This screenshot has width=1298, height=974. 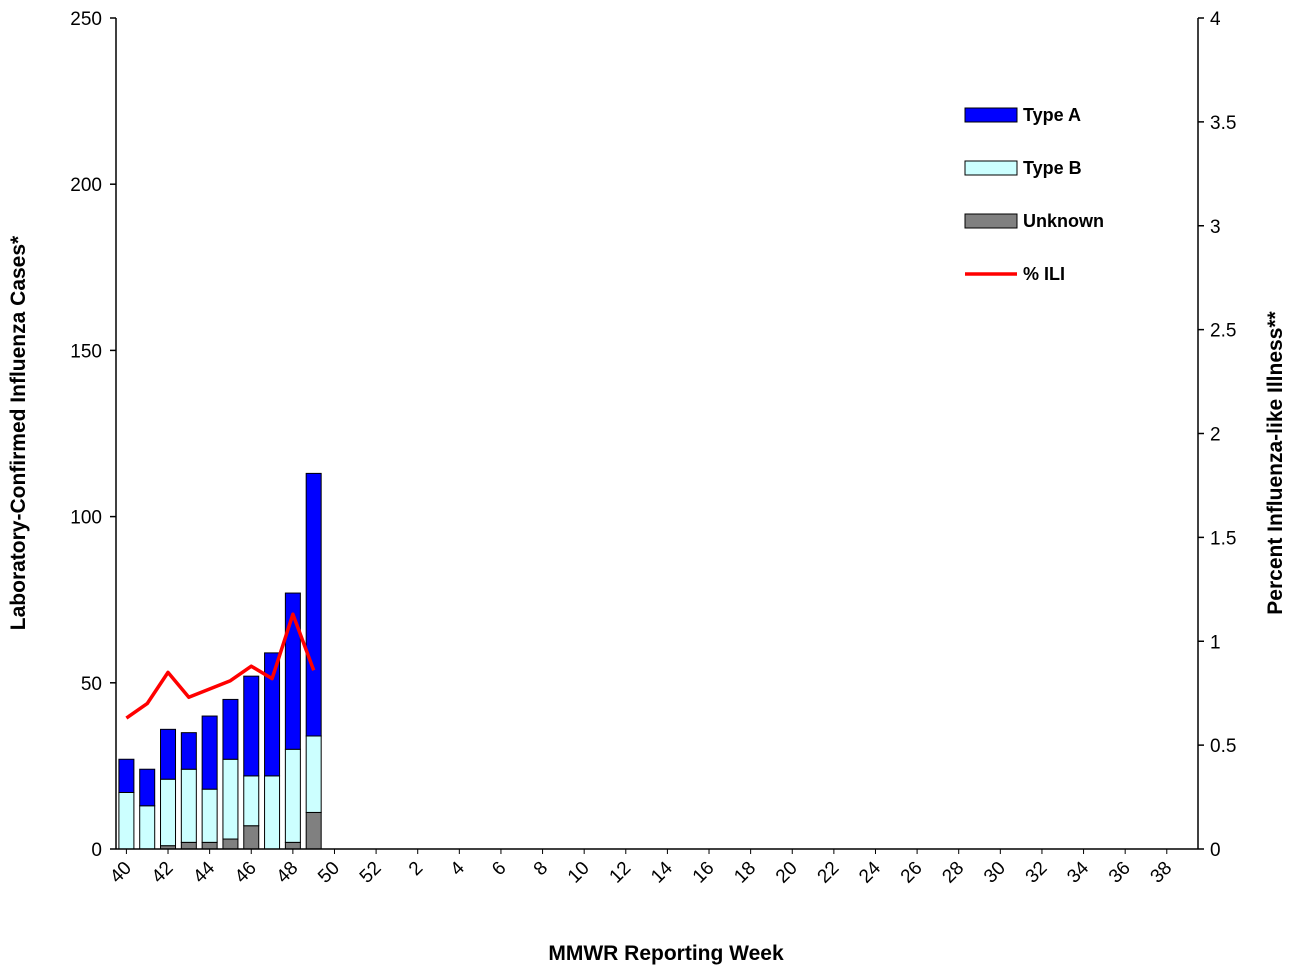 What do you see at coordinates (704, 873) in the screenshot?
I see `x-tick-label: 16` at bounding box center [704, 873].